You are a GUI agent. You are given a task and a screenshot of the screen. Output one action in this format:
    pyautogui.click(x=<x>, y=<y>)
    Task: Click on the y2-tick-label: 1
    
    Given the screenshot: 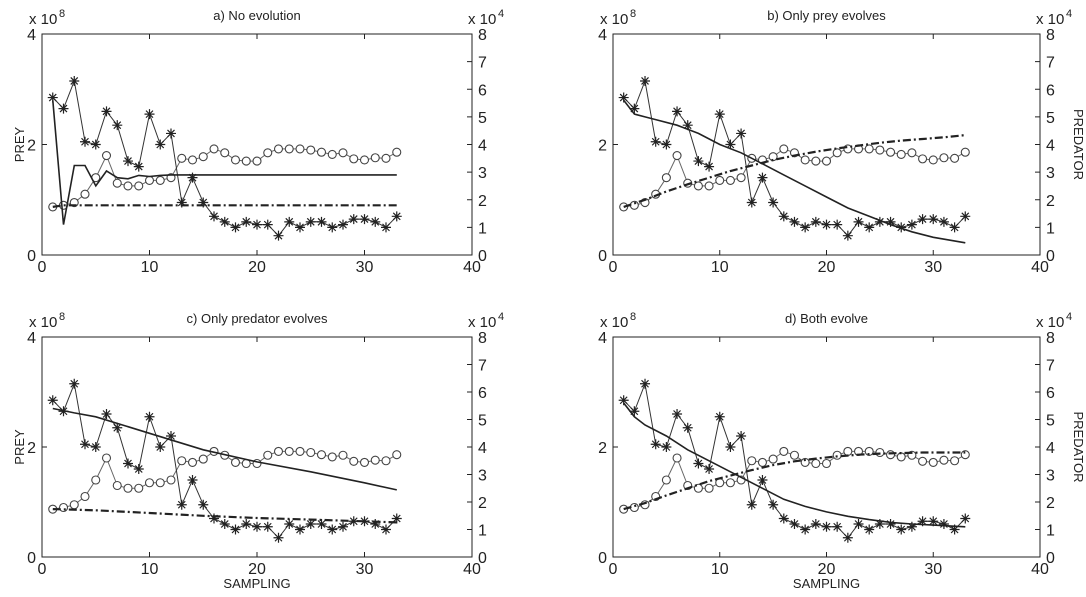 What is the action you would take?
    pyautogui.click(x=1050, y=531)
    